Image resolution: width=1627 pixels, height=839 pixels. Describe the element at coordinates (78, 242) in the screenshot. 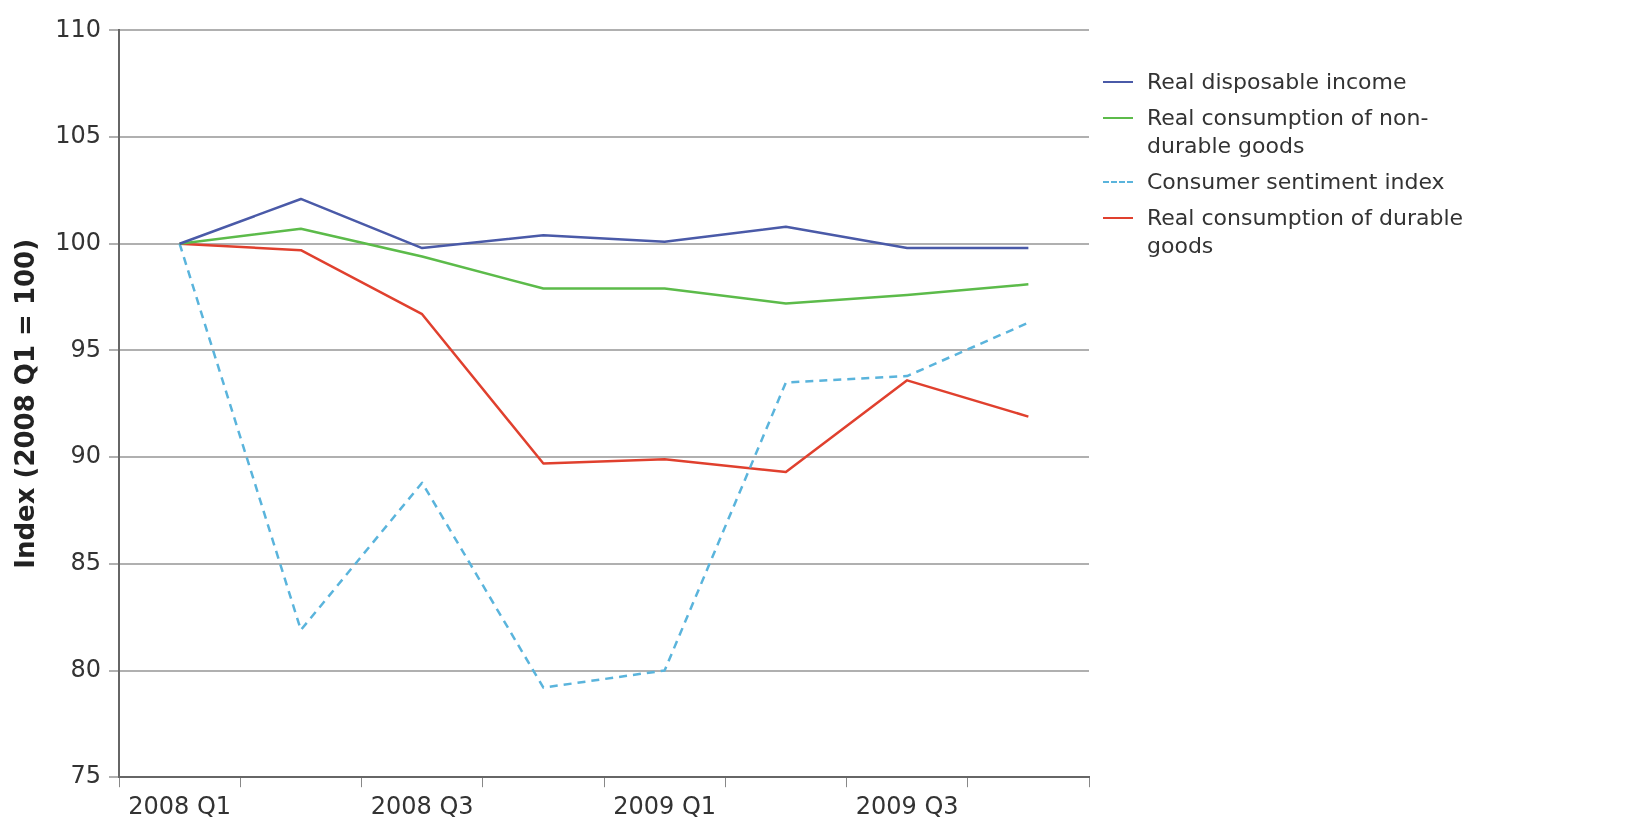

I see `y-tick-label: 100` at that location.